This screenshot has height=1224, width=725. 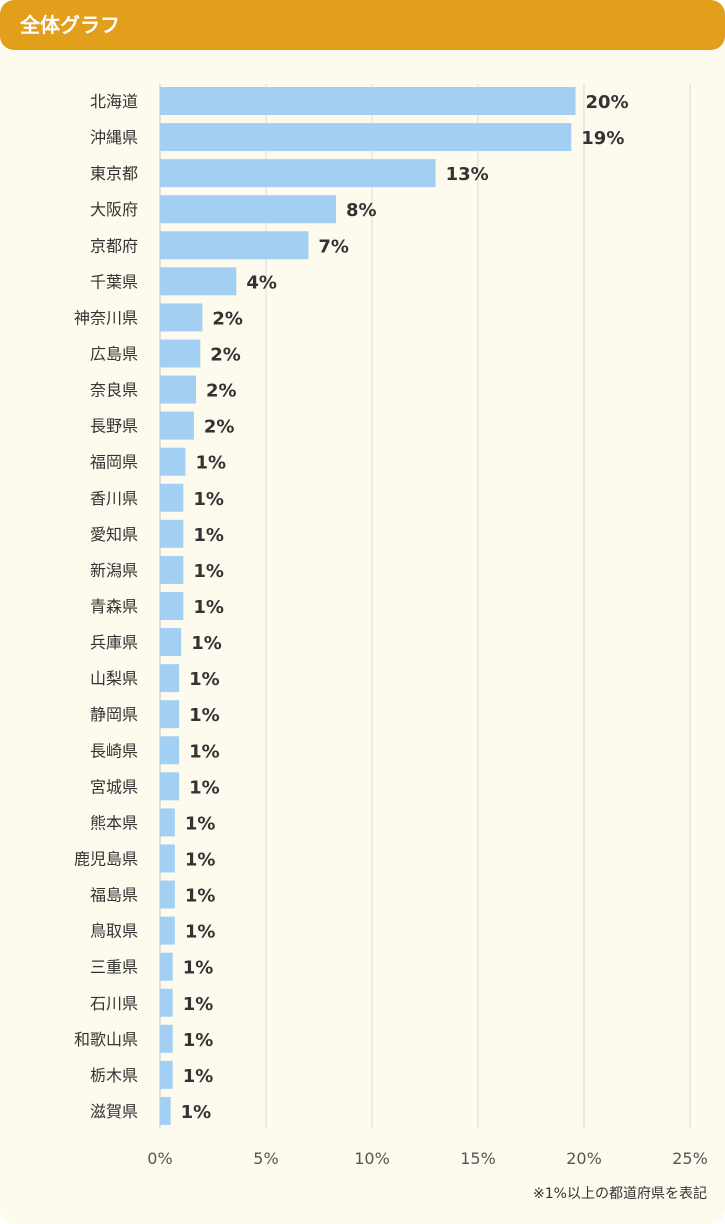 What do you see at coordinates (114, 967) in the screenshot?
I see `category-label: 三重県` at bounding box center [114, 967].